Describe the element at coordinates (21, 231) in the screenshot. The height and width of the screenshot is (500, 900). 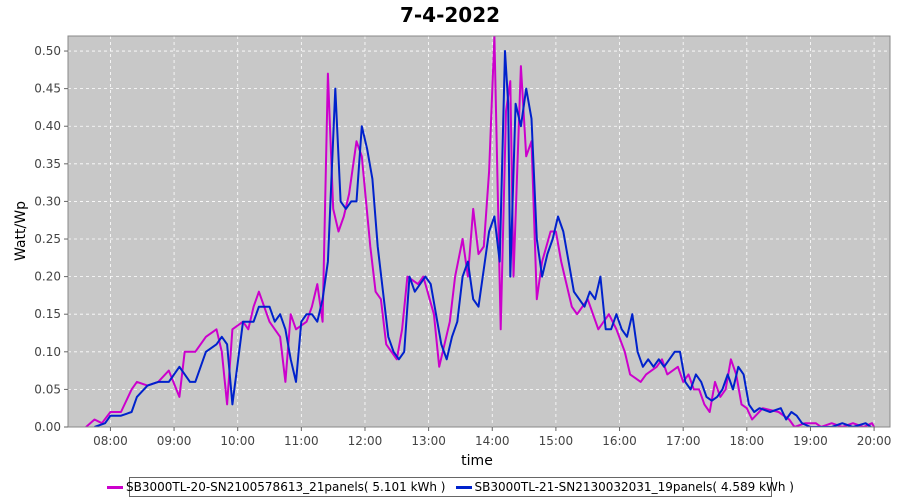
I see `y-axis-label: Watt/Wp` at that location.